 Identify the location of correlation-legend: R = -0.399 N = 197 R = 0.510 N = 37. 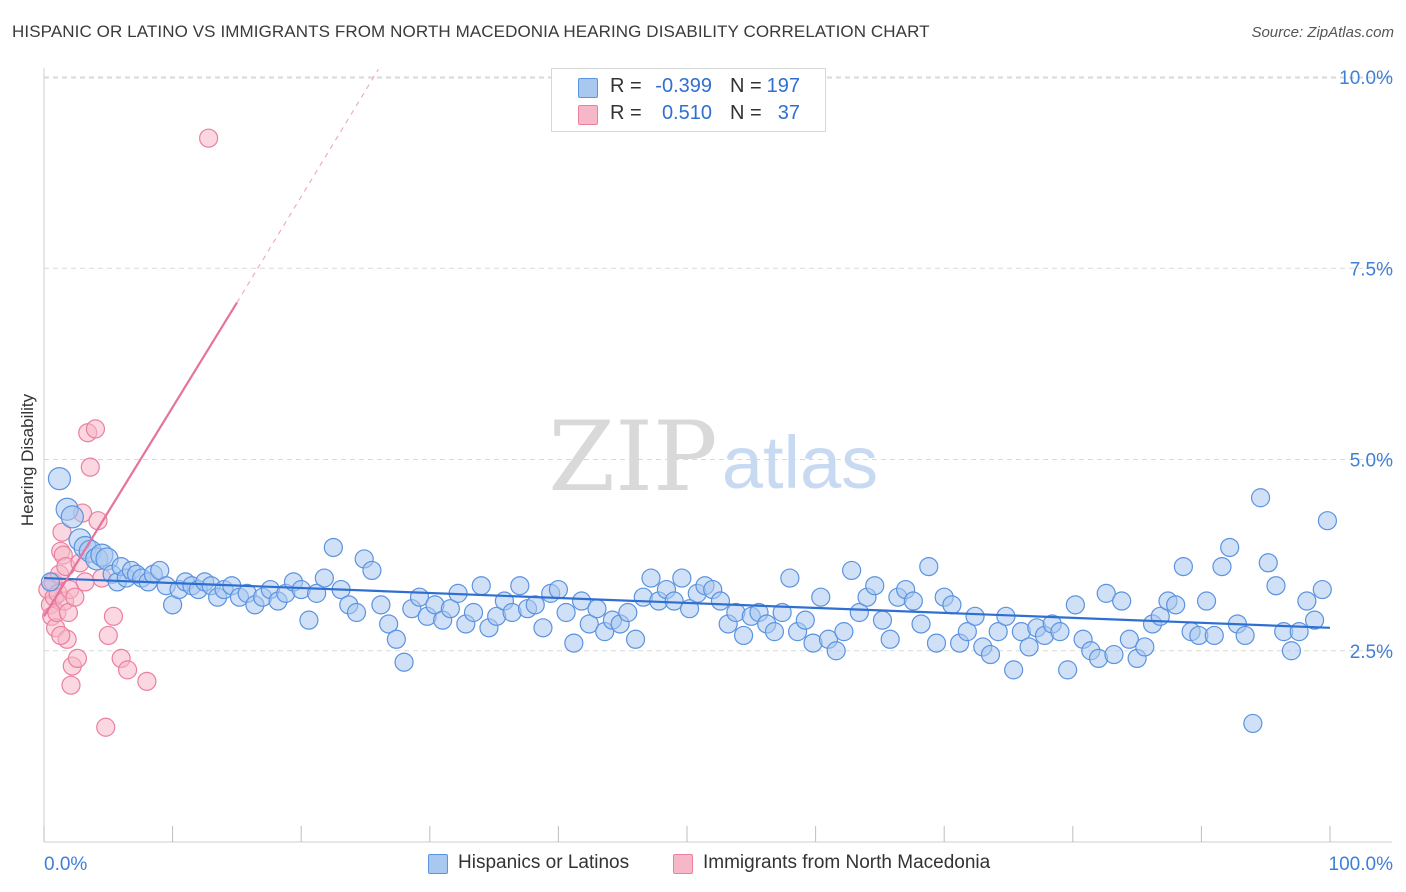
(688, 100).